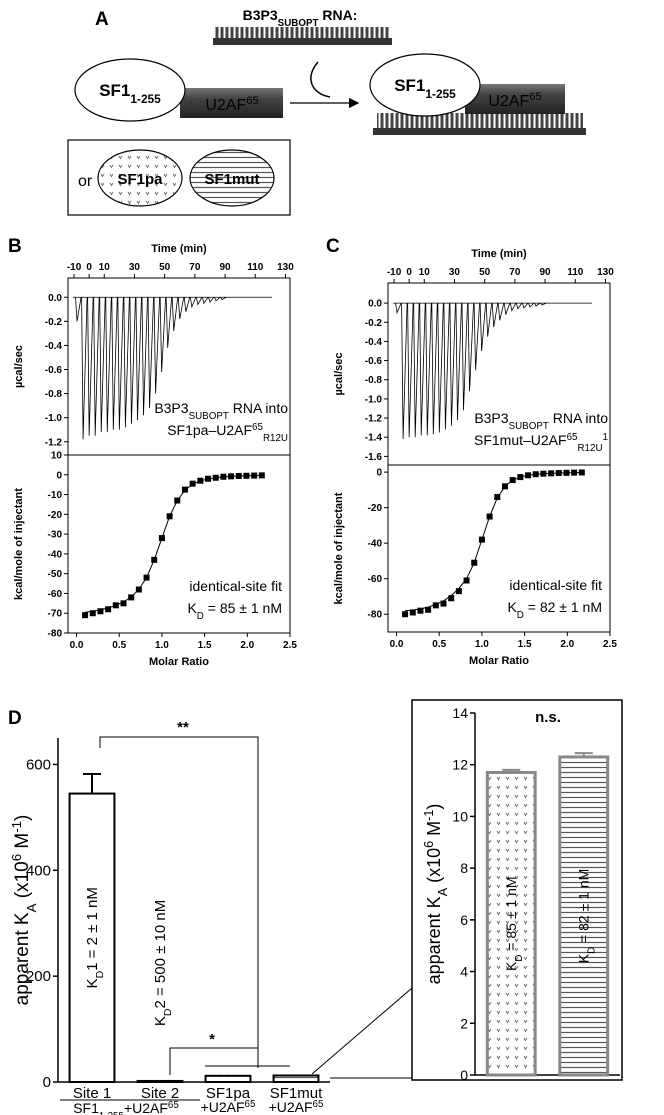  Describe the element at coordinates (55, 535) in the screenshot. I see `y-tick-label: -30` at that location.